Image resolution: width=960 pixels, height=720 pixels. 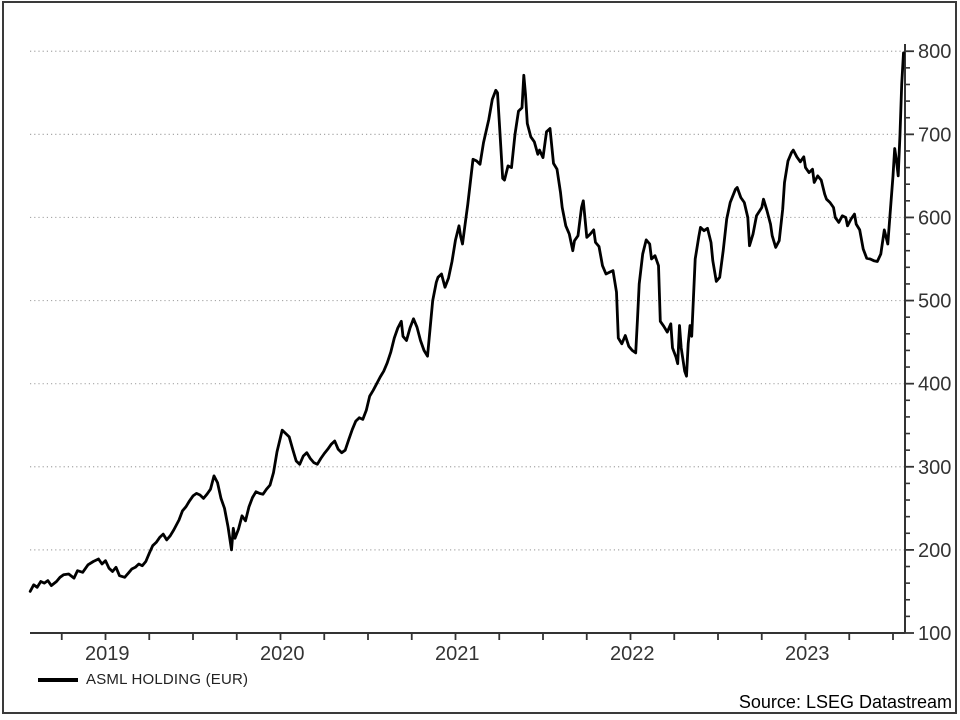 I want to click on legend: ASML HOLDING (EUR), so click(x=143, y=679).